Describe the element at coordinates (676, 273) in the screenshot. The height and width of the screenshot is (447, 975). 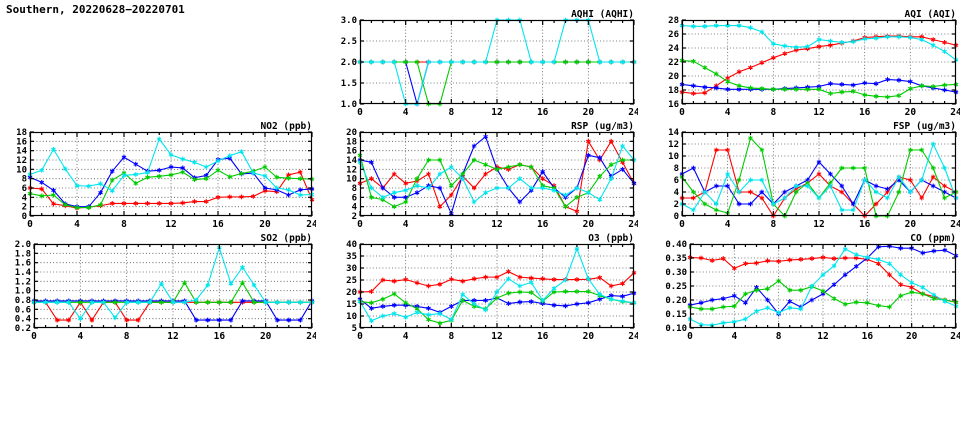
I see `y-tick-label: 0.30` at that location.